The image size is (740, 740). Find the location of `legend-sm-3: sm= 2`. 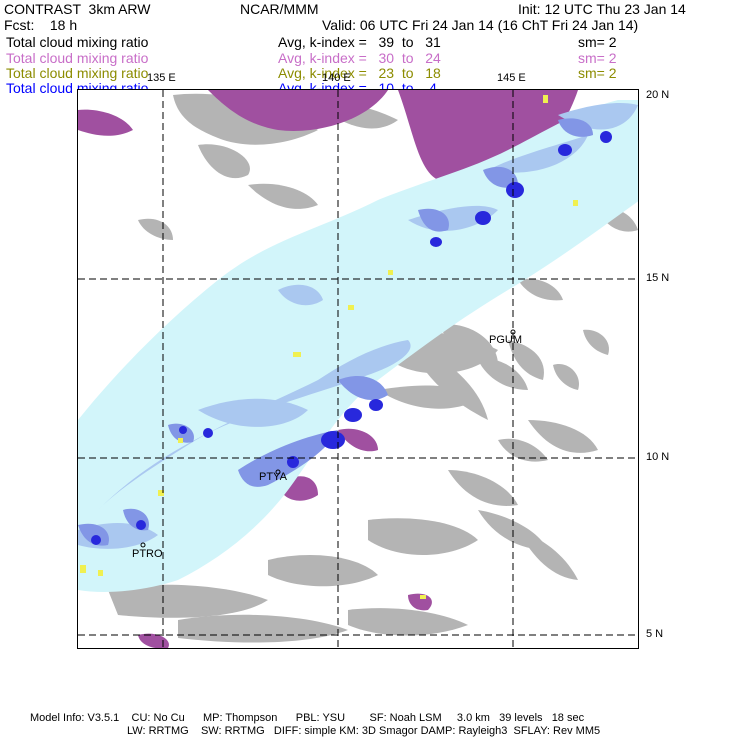

legend-sm-3: sm= 2 is located at coordinates (597, 73).